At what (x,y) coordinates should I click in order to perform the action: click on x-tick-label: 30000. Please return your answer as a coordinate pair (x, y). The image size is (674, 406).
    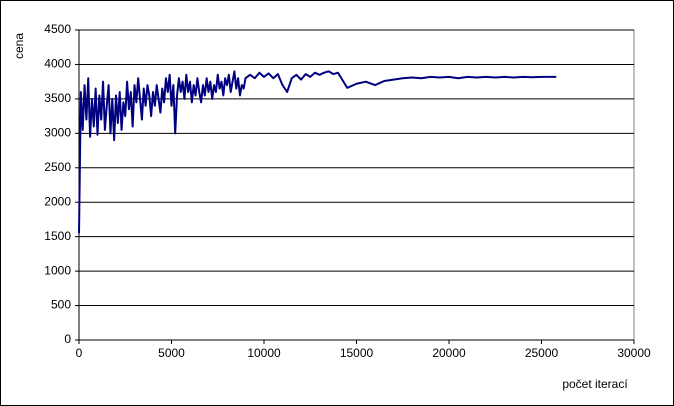
    Looking at the image, I should click on (634, 353).